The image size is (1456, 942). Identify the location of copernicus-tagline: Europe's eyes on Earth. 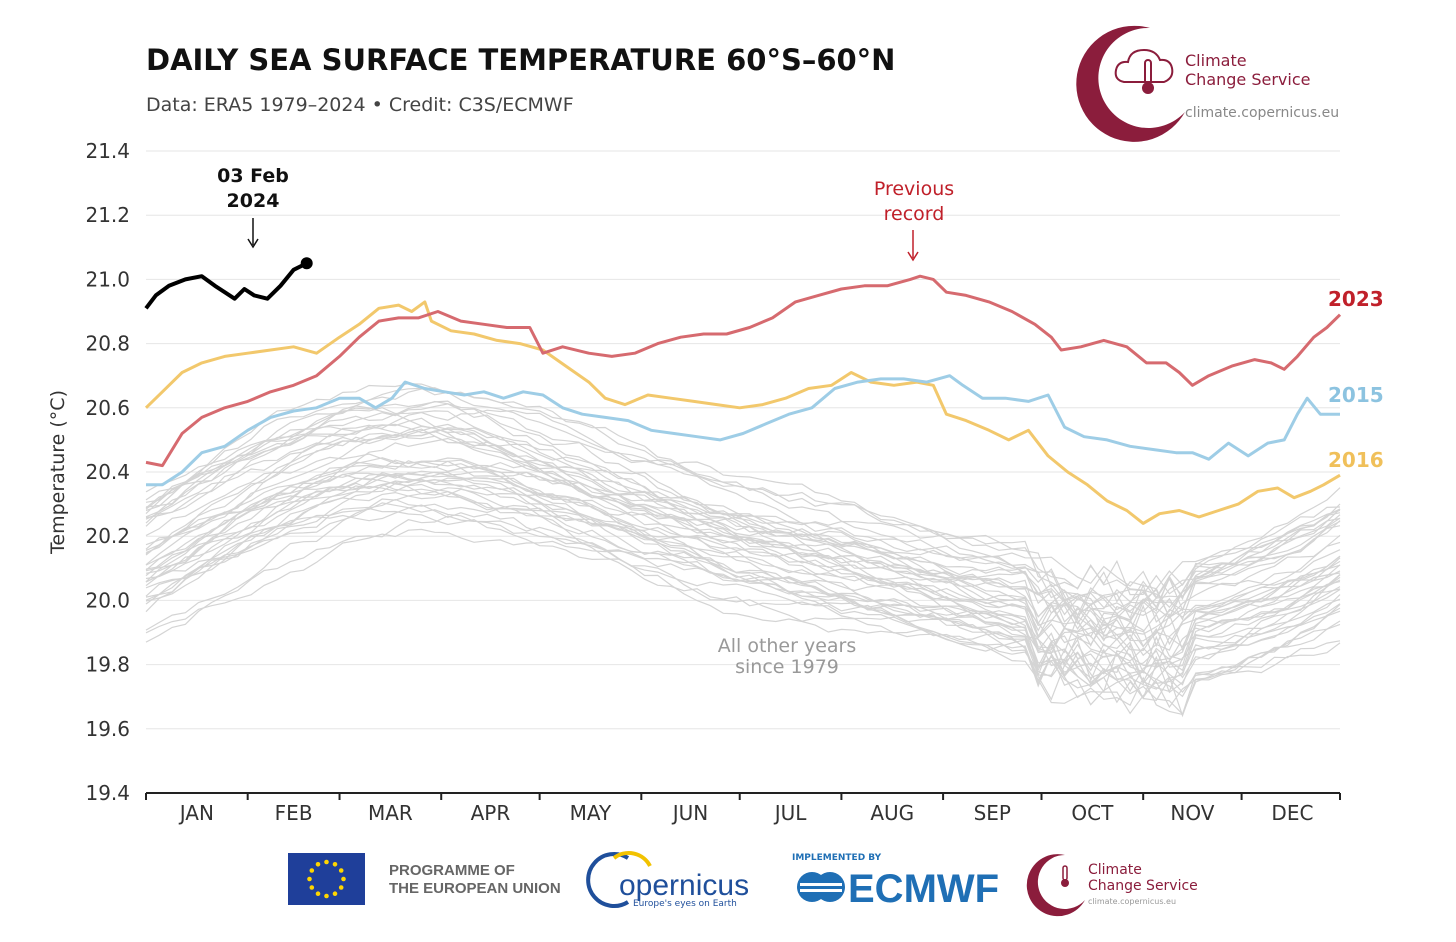
(685, 904).